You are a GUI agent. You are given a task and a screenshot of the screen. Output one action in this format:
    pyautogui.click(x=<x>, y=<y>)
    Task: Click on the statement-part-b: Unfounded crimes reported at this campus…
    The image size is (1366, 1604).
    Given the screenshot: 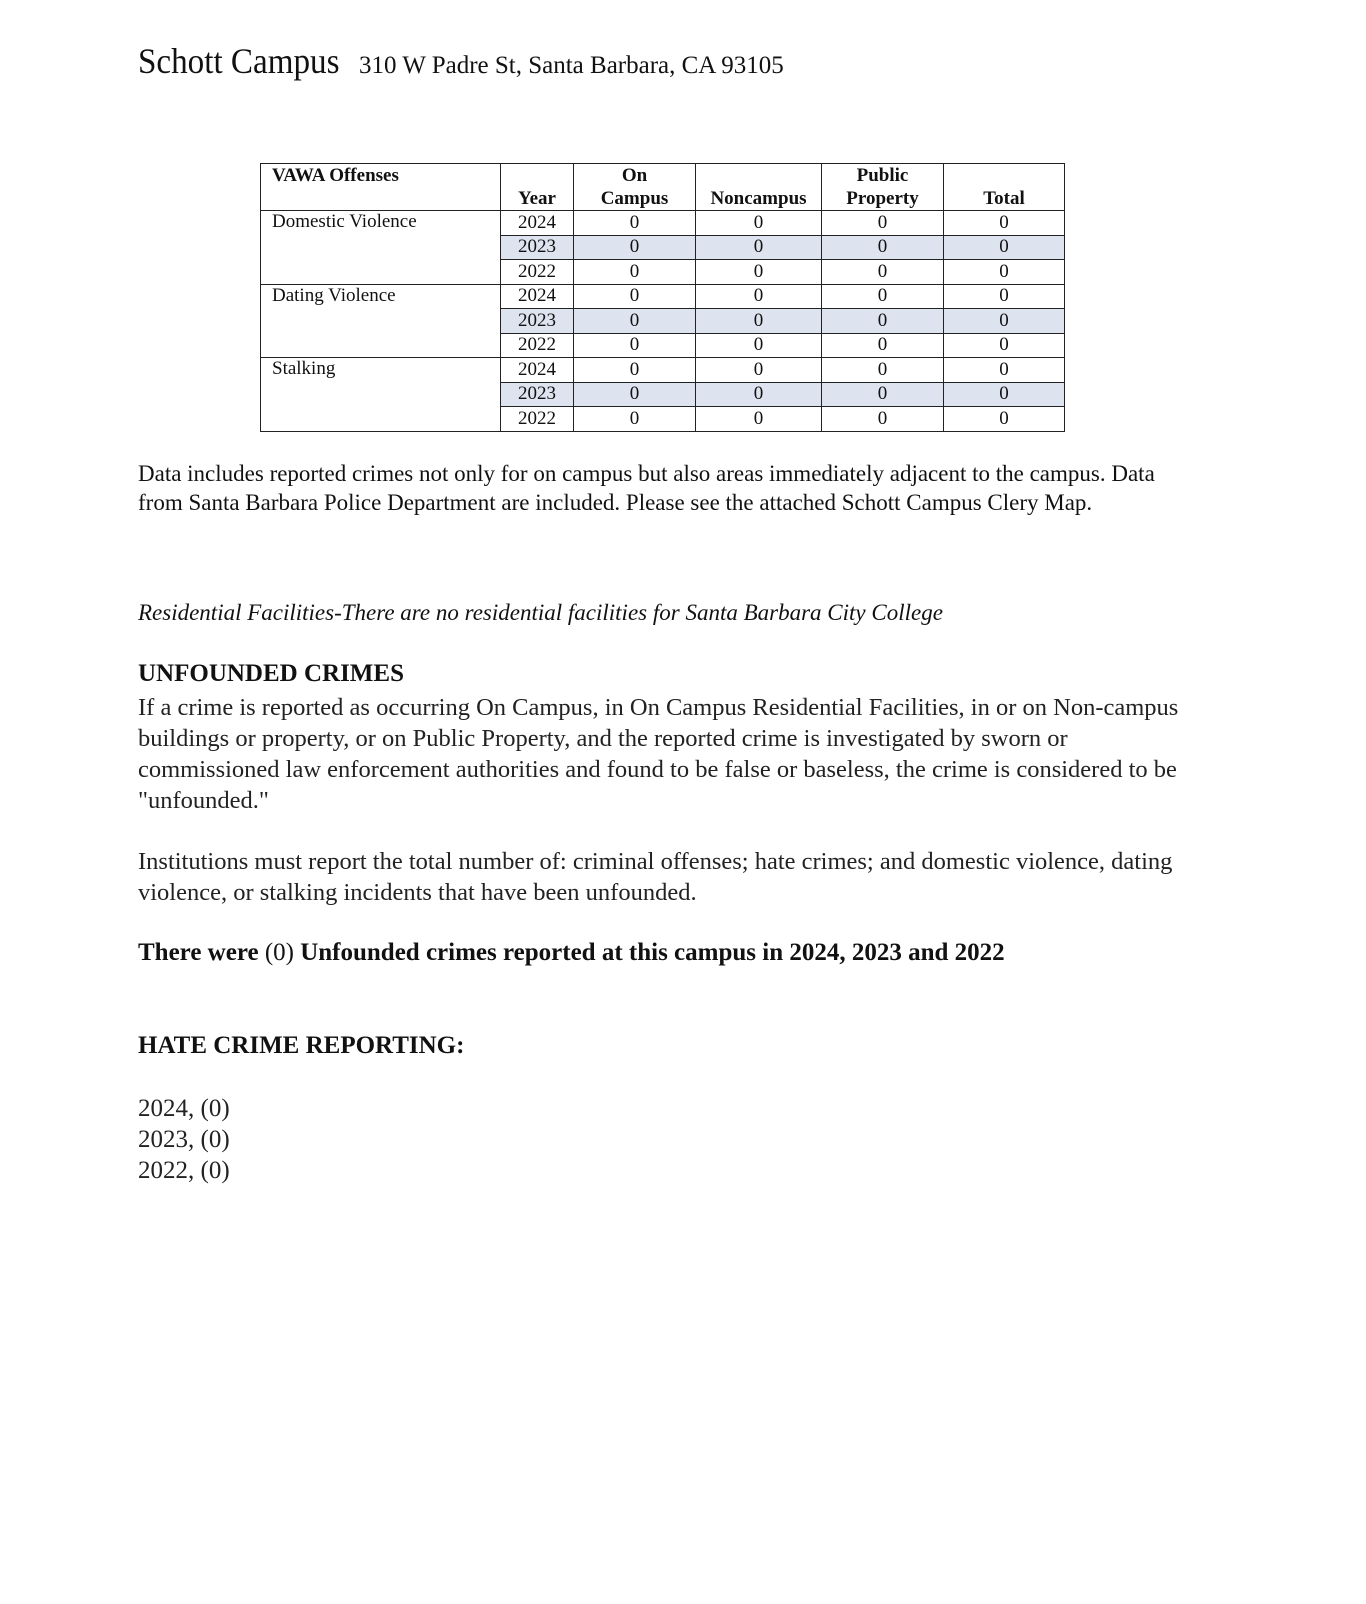 What is the action you would take?
    pyautogui.click(x=649, y=952)
    